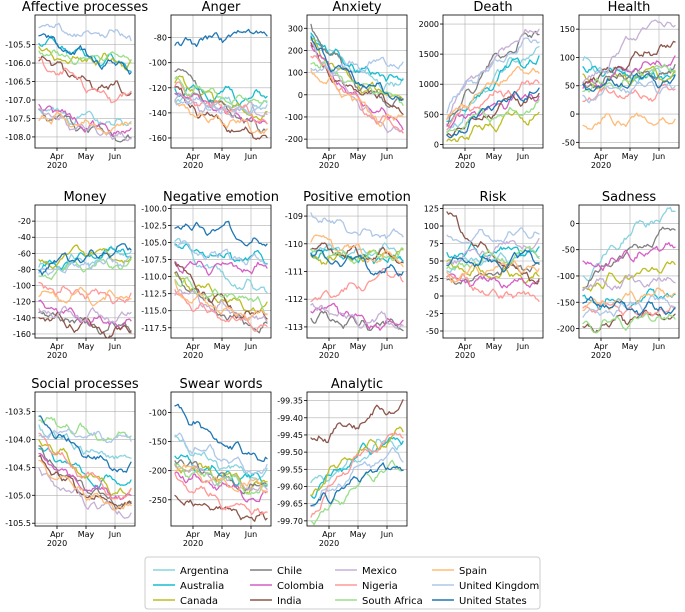 This screenshot has width=685, height=612. Describe the element at coordinates (18, 63) in the screenshot. I see `y-tick-label: -106.0` at that location.